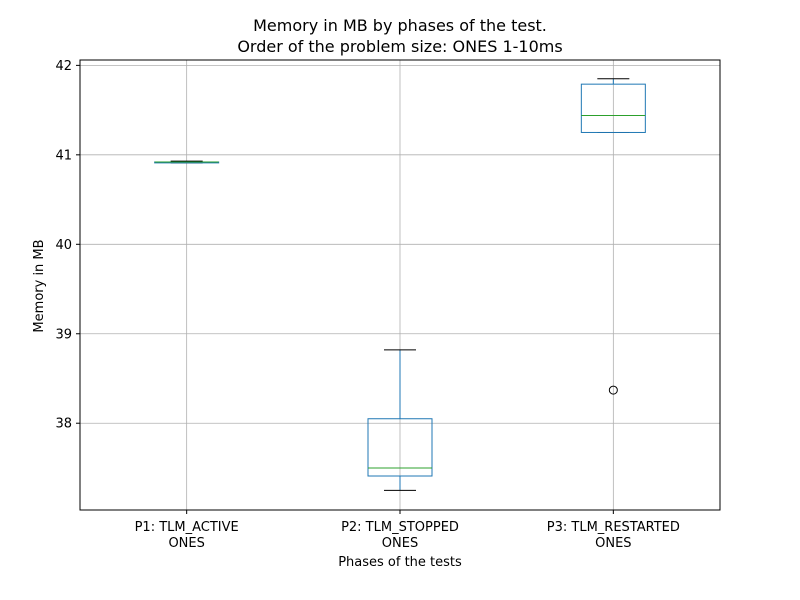 The height and width of the screenshot is (600, 800). What do you see at coordinates (400, 527) in the screenshot?
I see `x-tick-label: P2: TLM_STOPPED` at bounding box center [400, 527].